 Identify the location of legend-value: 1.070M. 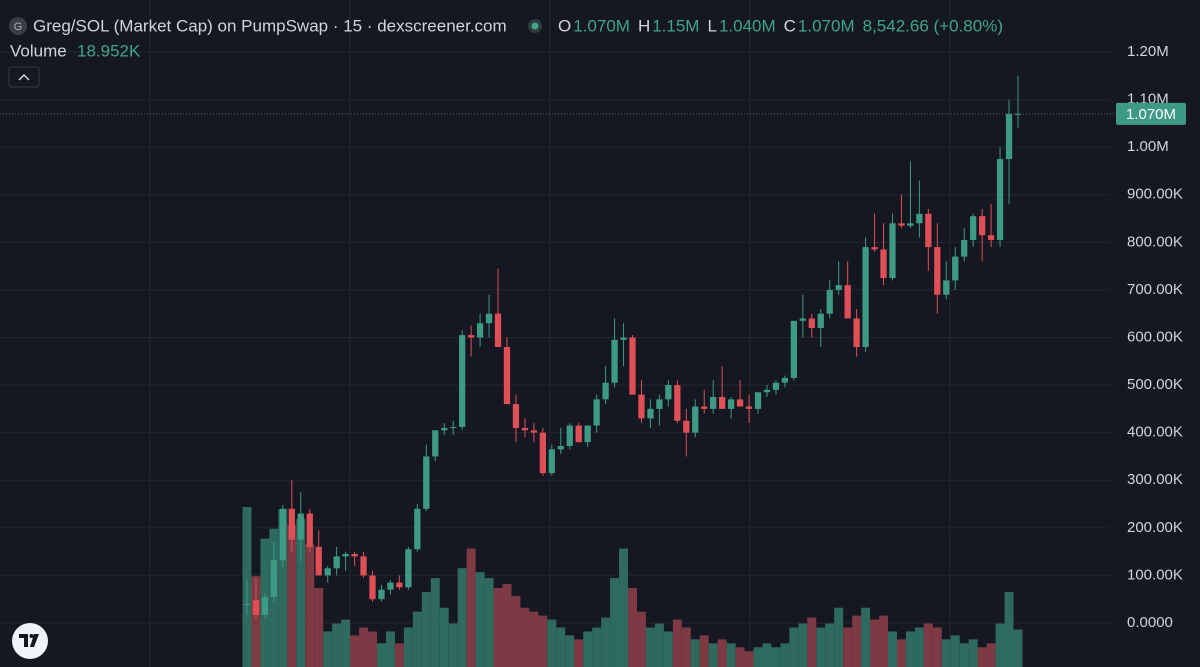
(601, 25).